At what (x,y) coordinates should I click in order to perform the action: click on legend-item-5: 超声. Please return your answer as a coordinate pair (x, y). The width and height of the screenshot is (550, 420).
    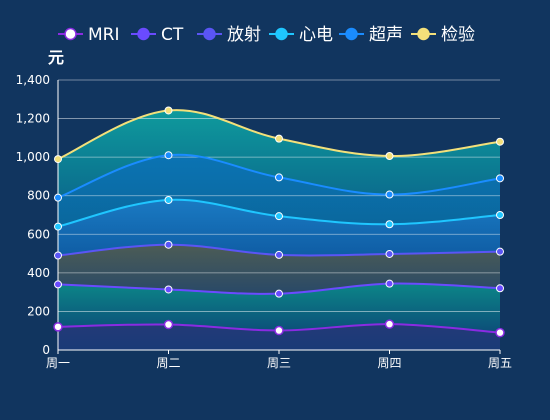
    Looking at the image, I should click on (371, 35).